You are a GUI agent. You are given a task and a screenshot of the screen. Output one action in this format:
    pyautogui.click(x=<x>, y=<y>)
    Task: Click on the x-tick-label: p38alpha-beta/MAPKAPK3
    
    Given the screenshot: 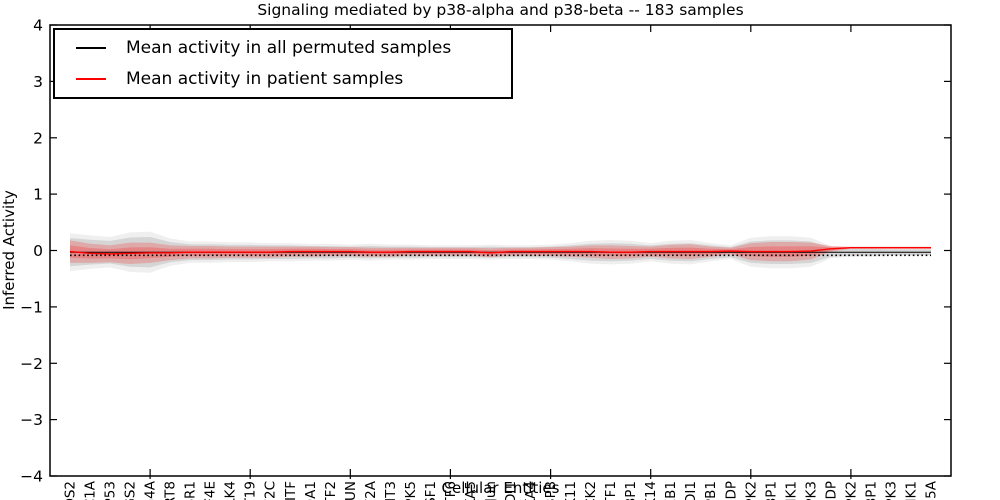 What is the action you would take?
    pyautogui.click(x=811, y=490)
    